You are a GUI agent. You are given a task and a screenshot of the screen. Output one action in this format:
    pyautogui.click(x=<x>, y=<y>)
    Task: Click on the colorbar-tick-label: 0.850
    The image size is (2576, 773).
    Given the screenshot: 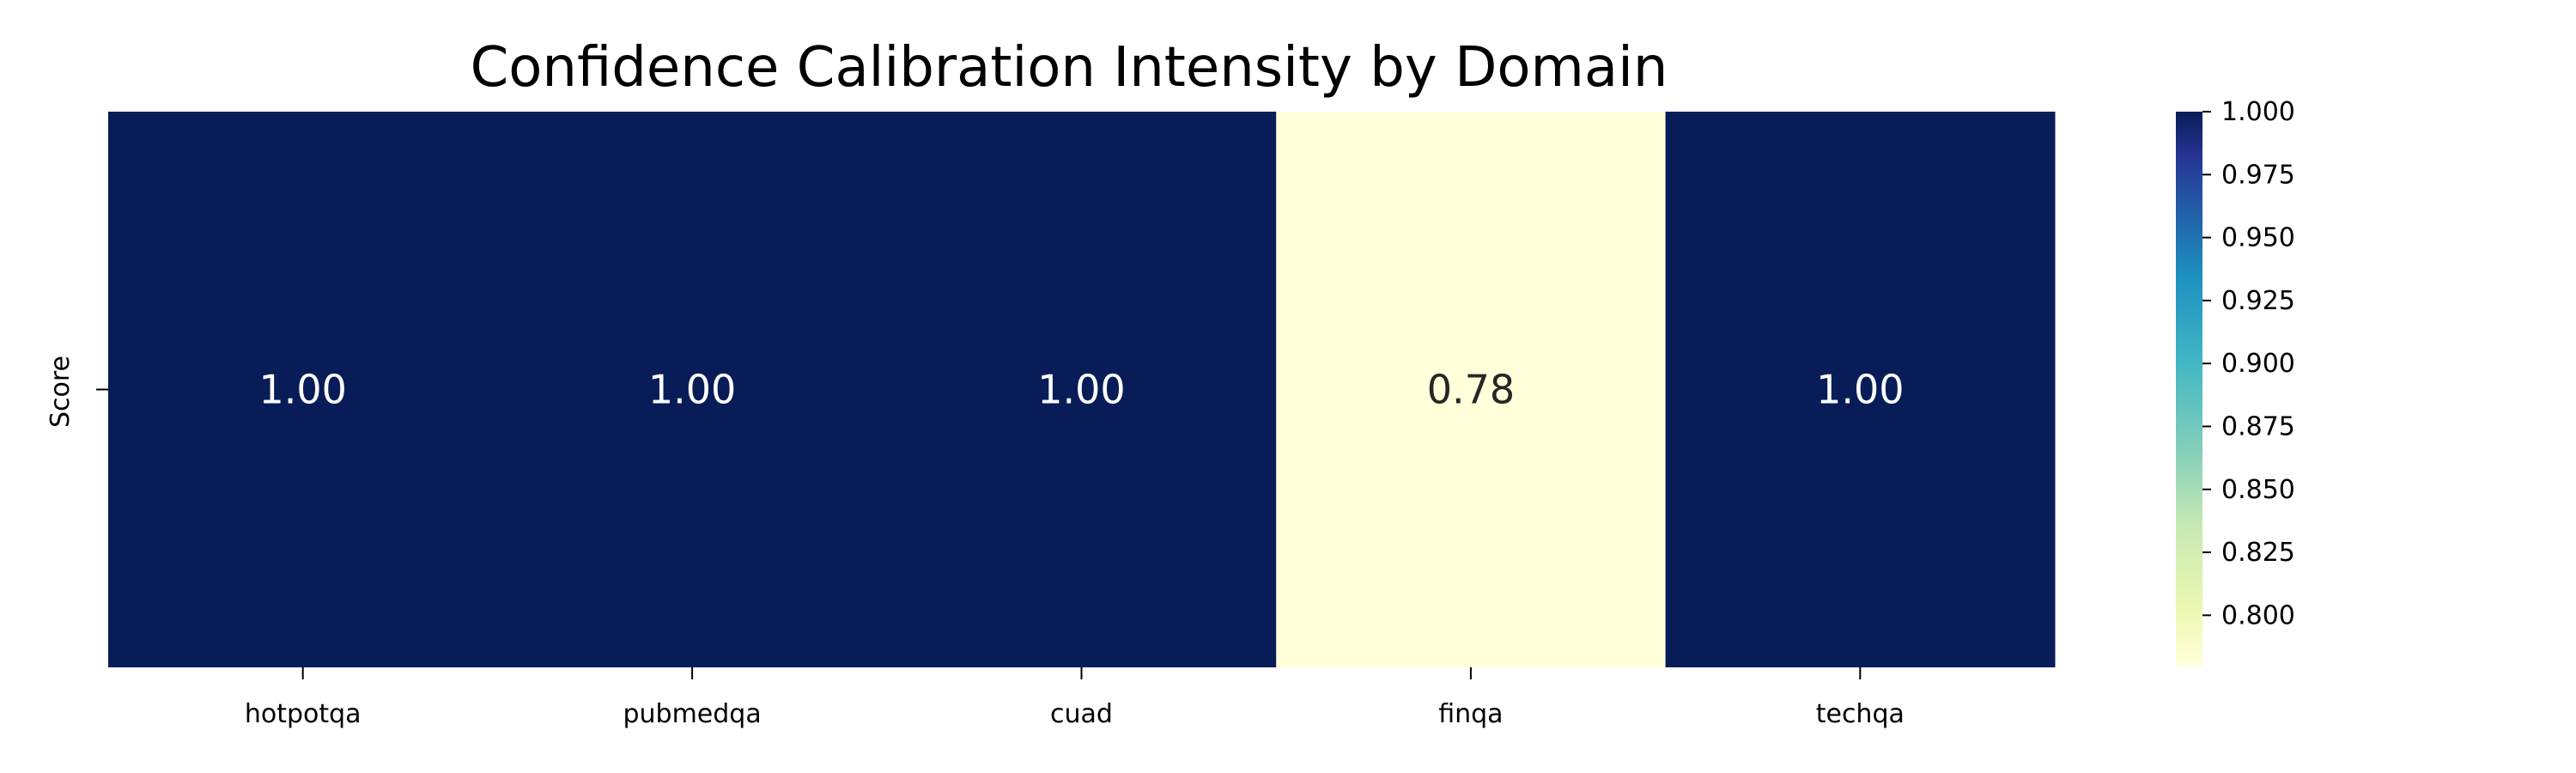 What is the action you would take?
    pyautogui.click(x=2258, y=490)
    